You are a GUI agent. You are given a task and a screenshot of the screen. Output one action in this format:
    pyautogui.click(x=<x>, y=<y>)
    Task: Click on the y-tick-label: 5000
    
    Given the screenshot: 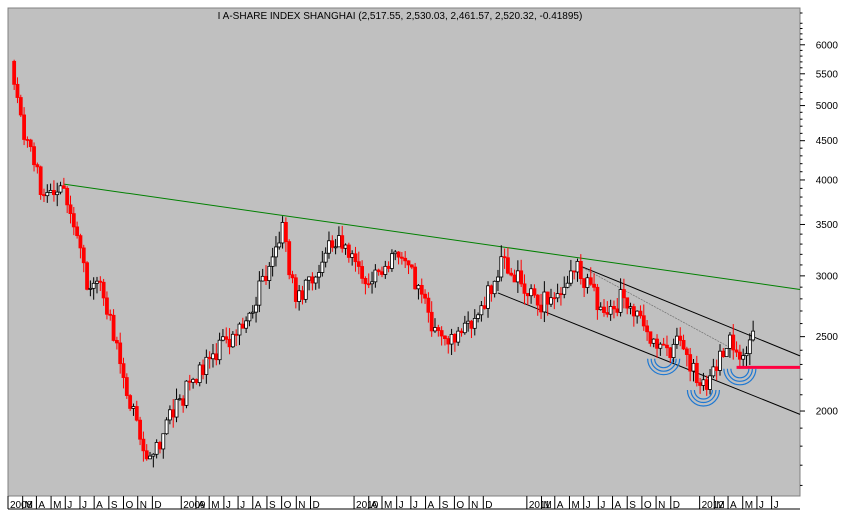 What is the action you would take?
    pyautogui.click(x=827, y=106)
    